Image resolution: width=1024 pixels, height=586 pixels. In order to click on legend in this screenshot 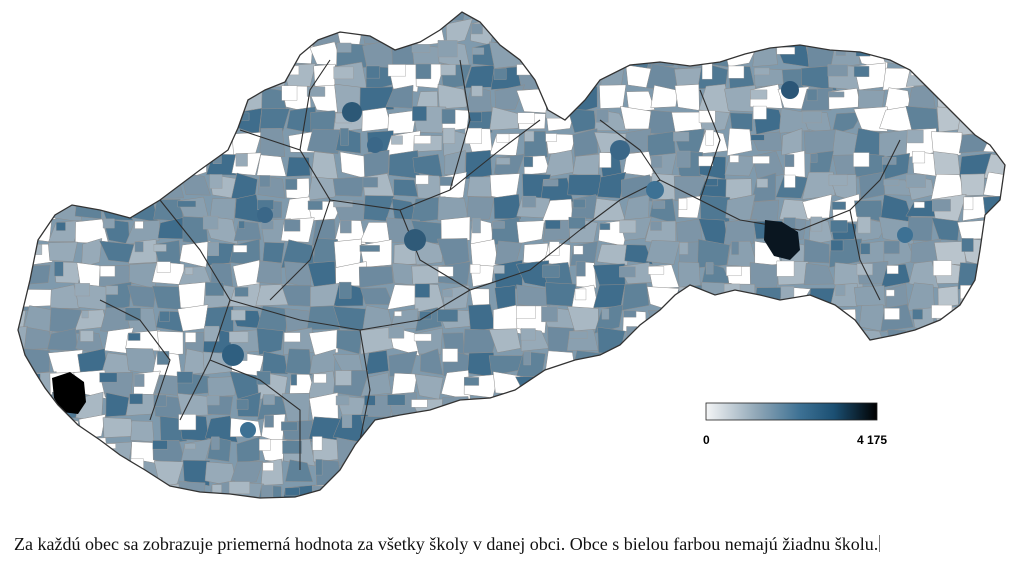, I will do `click(791, 411)`.